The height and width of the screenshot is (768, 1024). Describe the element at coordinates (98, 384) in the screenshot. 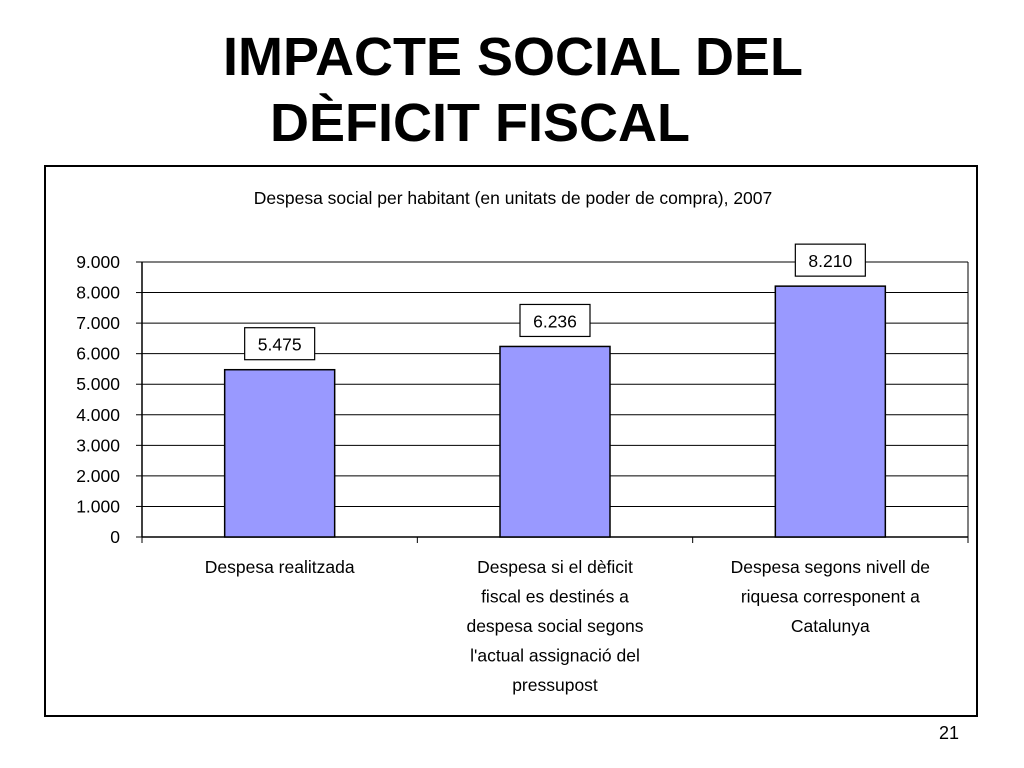

I see `y-tick-label: 5.000` at that location.